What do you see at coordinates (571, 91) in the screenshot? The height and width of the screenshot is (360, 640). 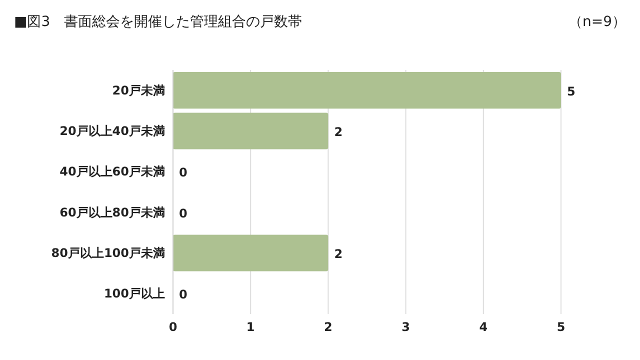 I see `data-label: 5` at bounding box center [571, 91].